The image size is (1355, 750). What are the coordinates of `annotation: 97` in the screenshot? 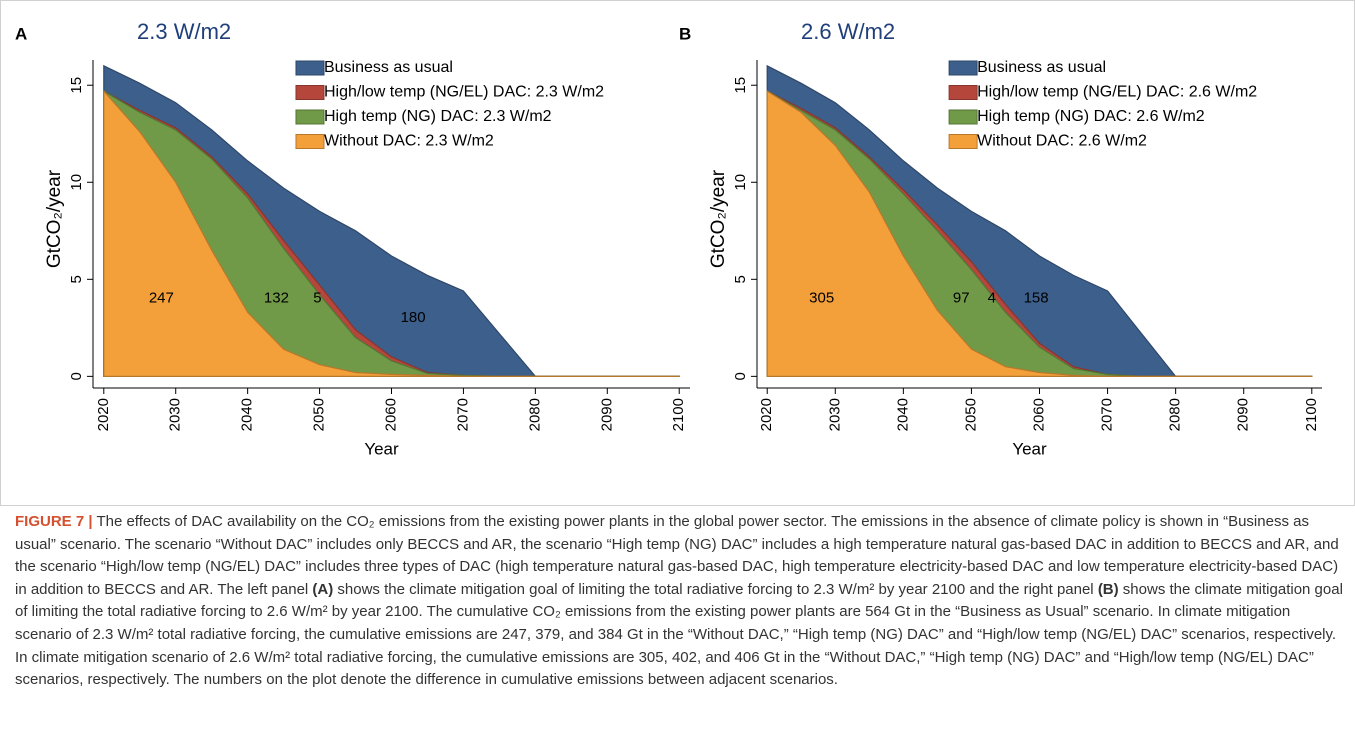 It's located at (961, 298).